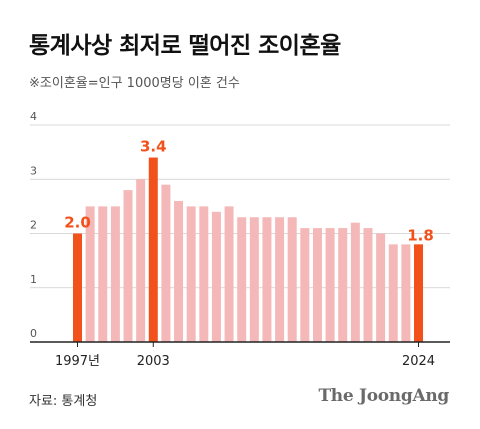  I want to click on bar-2017, so click(330, 285).